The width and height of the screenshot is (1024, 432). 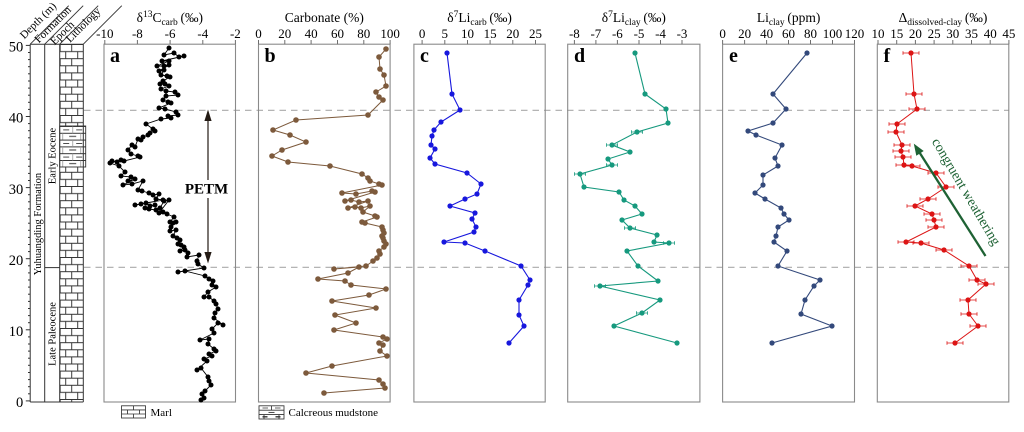 I want to click on svg-text: 120, so click(x=855, y=33).